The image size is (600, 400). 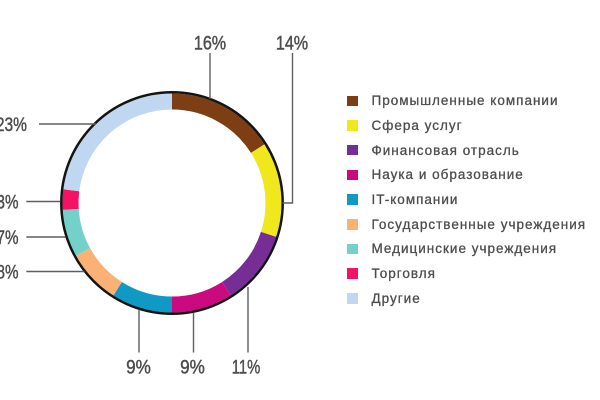 What do you see at coordinates (9, 272) in the screenshot?
I see `svg-text: 8%` at bounding box center [9, 272].